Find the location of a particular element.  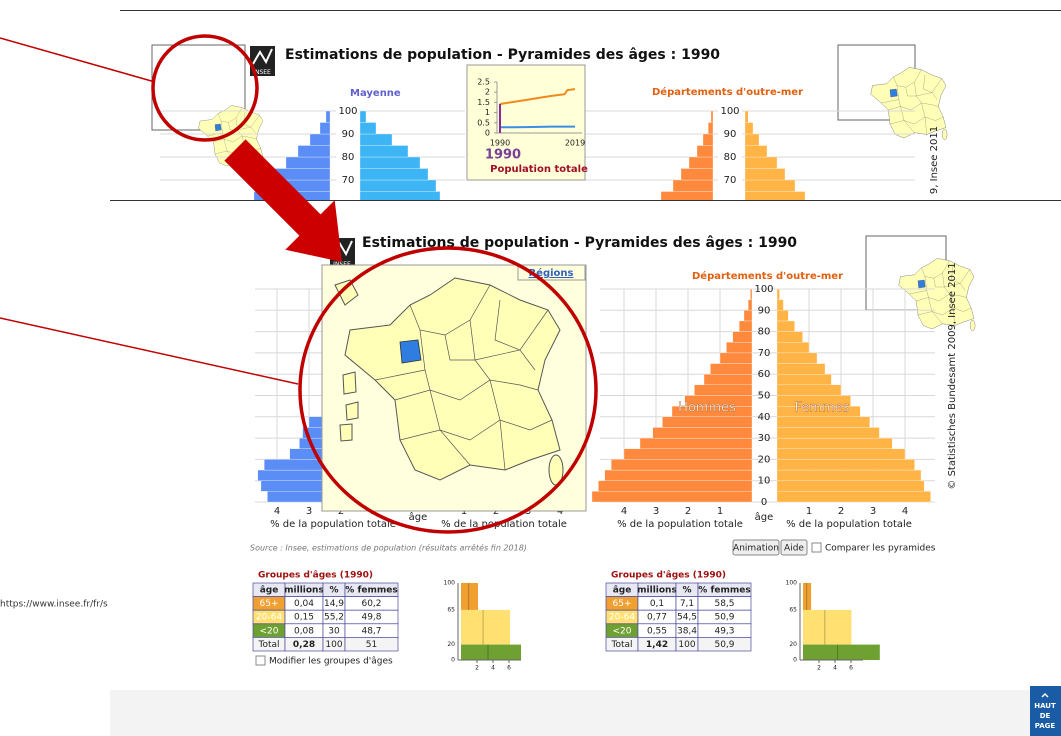

checkbox-label: Modifier les groupes d'âges is located at coordinates (331, 662).